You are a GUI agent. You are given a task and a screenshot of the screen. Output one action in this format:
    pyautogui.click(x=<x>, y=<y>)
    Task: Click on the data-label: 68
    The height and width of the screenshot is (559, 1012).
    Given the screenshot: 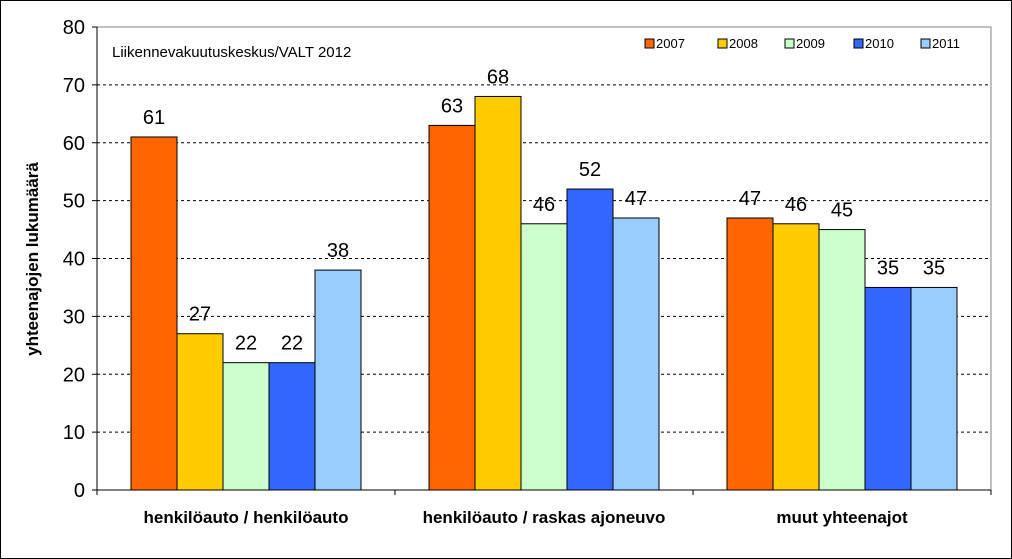 What is the action you would take?
    pyautogui.click(x=498, y=77)
    